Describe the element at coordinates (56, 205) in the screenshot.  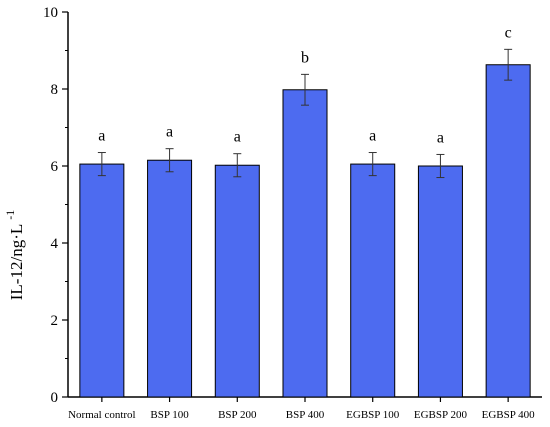
I see `y-axis: 0 2 4 6 8 10` at that location.